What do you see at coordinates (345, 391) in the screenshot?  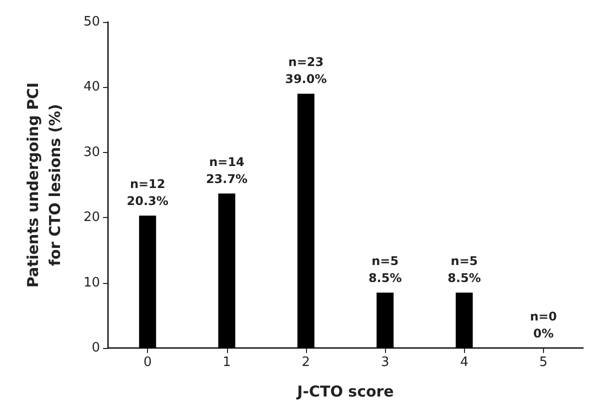 I see `x-axis-title: J-CTO score` at bounding box center [345, 391].